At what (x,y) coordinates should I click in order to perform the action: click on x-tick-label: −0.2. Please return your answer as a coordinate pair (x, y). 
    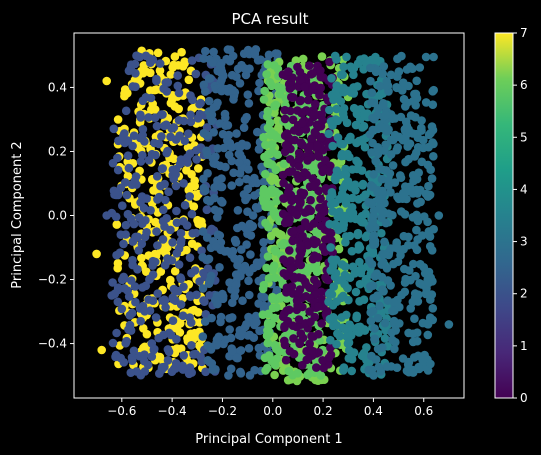
    Looking at the image, I should click on (222, 411).